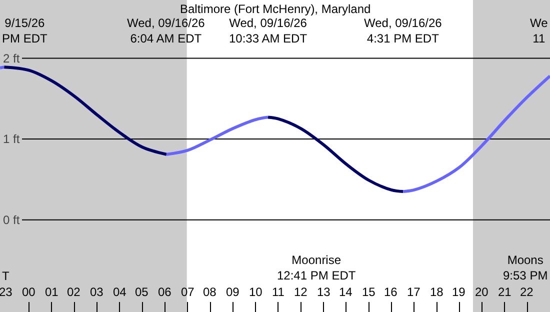  Describe the element at coordinates (11, 139) in the screenshot. I see `y-tick-label: 1 ft` at that location.